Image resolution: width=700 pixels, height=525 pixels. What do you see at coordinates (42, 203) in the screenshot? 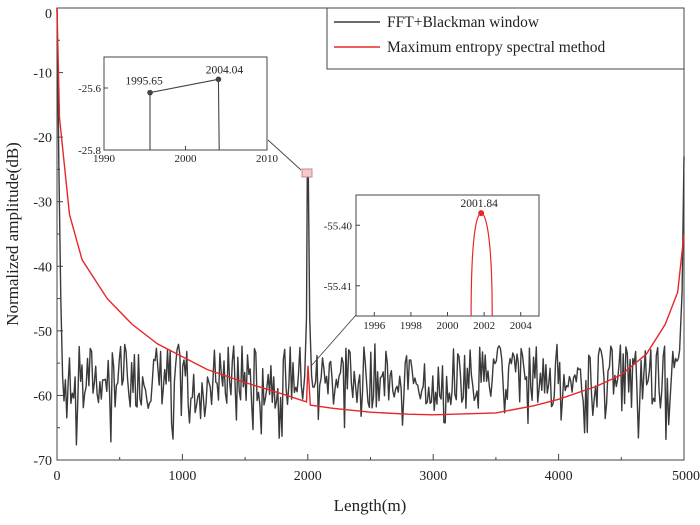
I see `y-tick-label: -30` at bounding box center [42, 203].